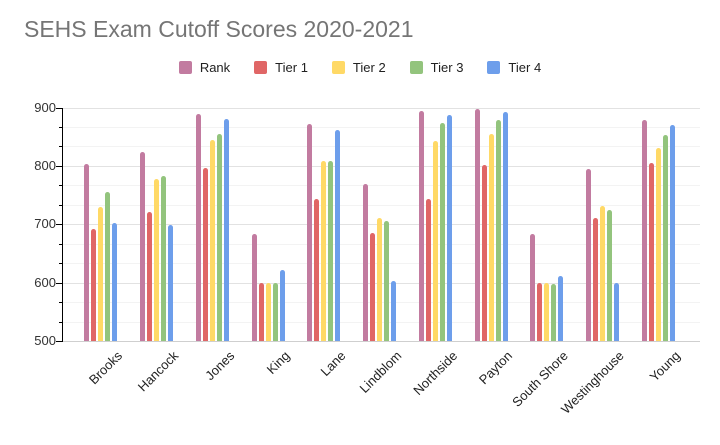  Describe the element at coordinates (219, 366) in the screenshot. I see `x-axis-label-jones: Jones` at that location.